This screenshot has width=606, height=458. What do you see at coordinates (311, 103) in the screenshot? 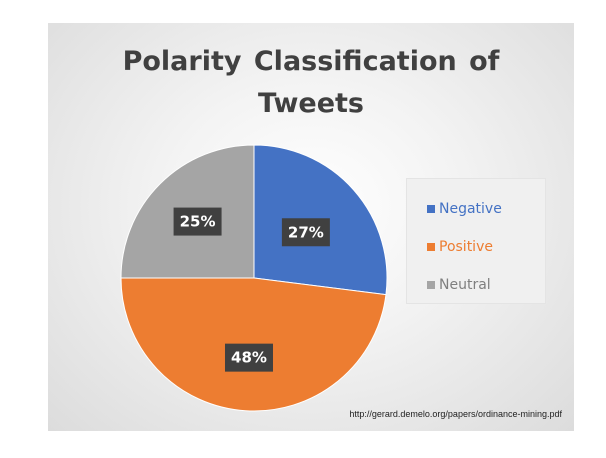
I see `chart-title-line-2: Tweets` at bounding box center [311, 103].